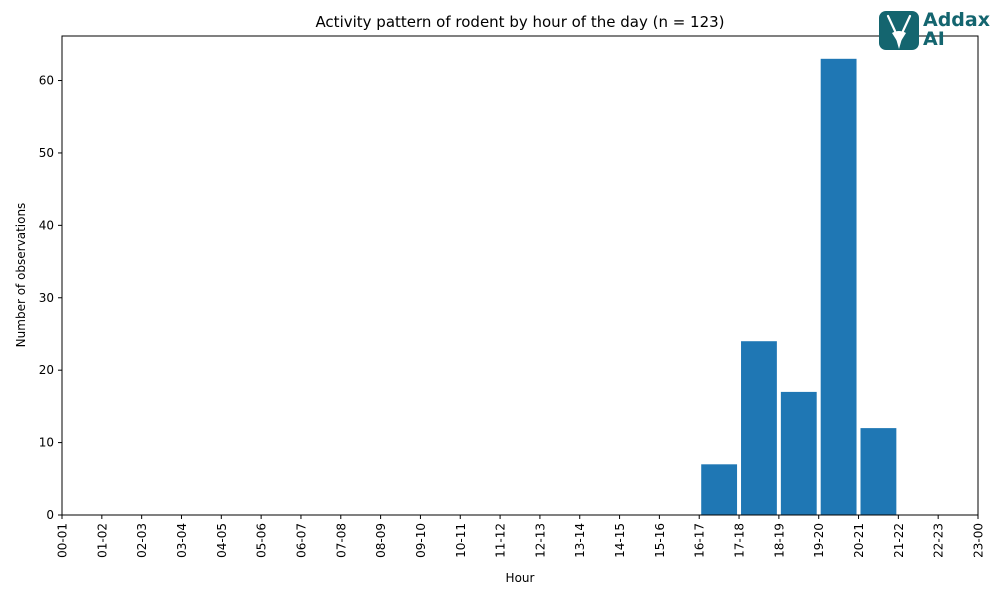 The height and width of the screenshot is (600, 1000). I want to click on x-tick-label: 07-08, so click(341, 540).